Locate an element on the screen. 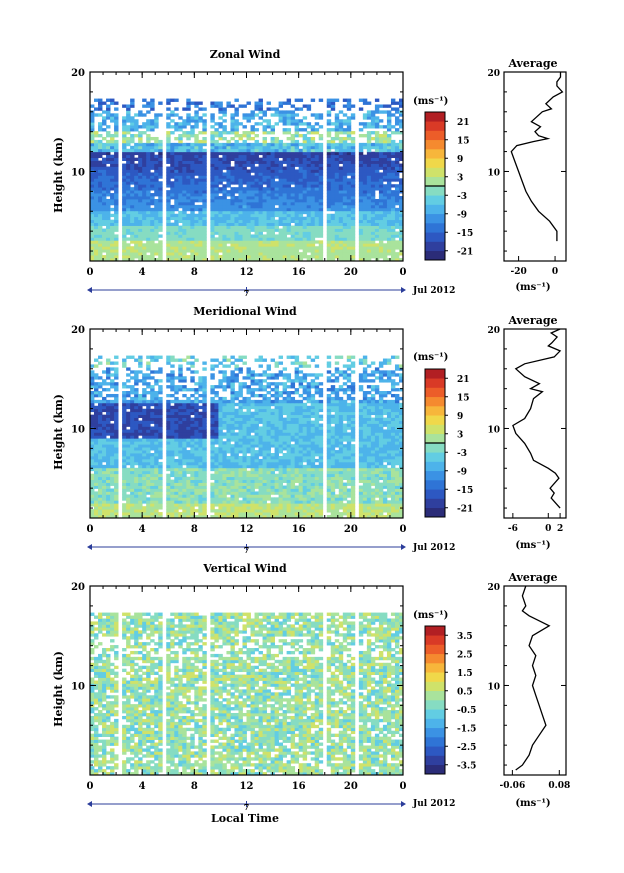 Image resolution: width=624 pixels, height=873 pixels. y-tick-label: 10 is located at coordinates (78, 172).